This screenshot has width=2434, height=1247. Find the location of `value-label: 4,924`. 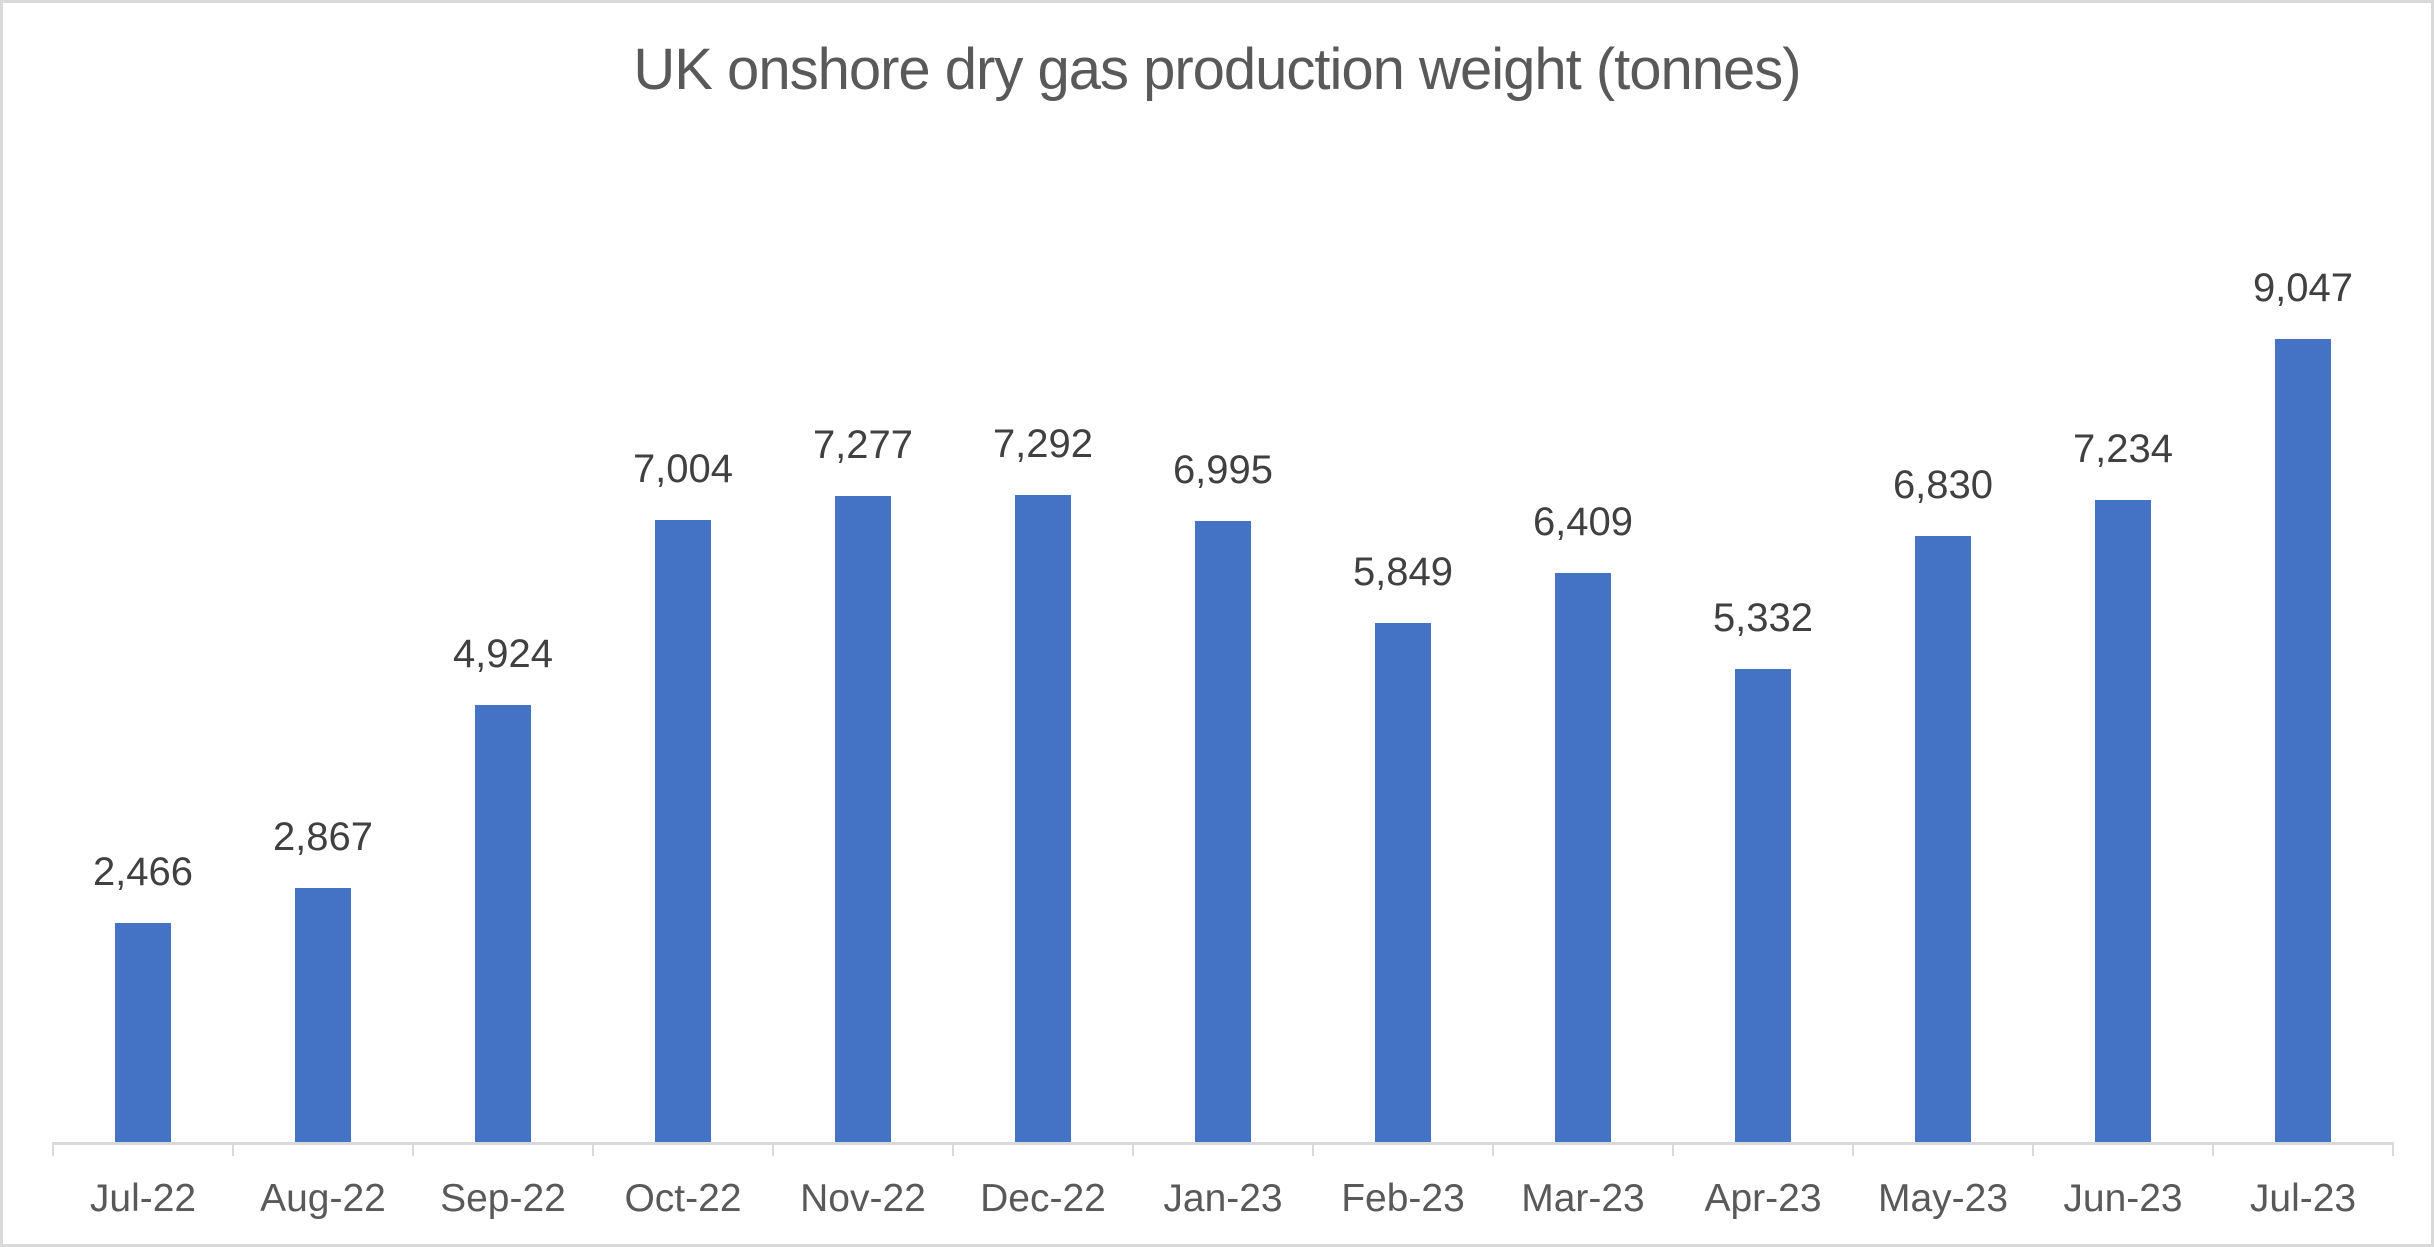

value-label: 4,924 is located at coordinates (503, 654).